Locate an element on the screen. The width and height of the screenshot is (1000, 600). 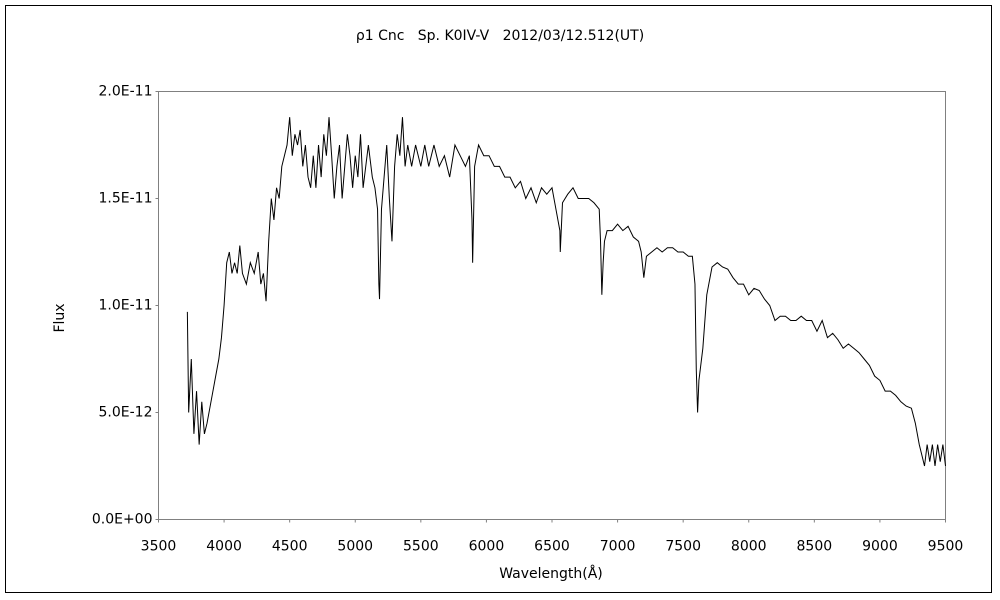
x-tick-label: 8000 is located at coordinates (749, 547).